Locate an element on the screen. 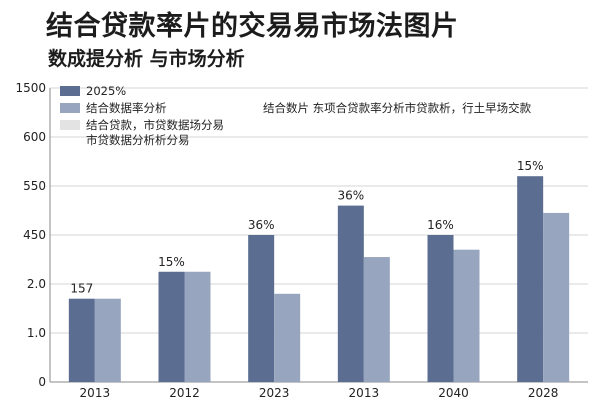 This screenshot has width=600, height=400. chart-subtitle: 数成提分析 与市场分析 is located at coordinates (146, 59).